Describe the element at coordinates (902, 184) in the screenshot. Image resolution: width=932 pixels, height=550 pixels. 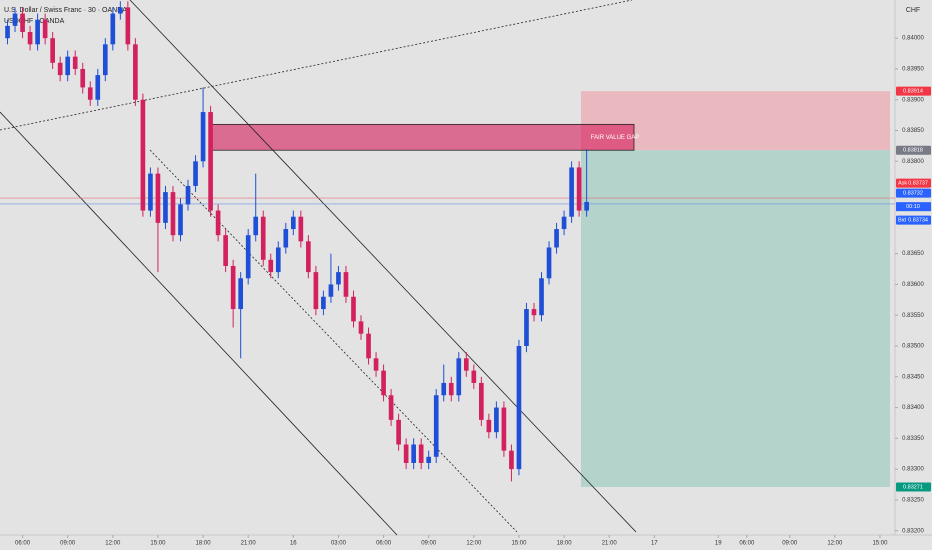
I see `ask-name: Ask` at that location.